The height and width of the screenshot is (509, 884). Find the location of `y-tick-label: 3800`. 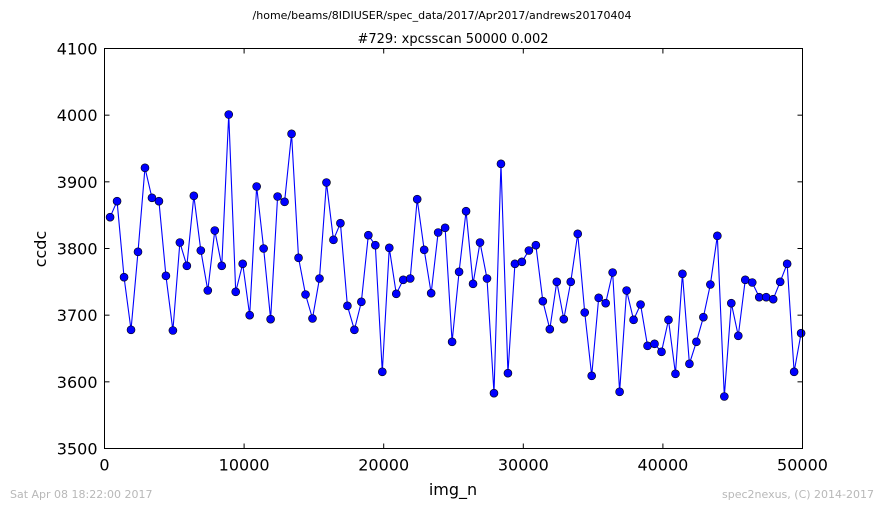

y-tick-label: 3800 is located at coordinates (77, 249).